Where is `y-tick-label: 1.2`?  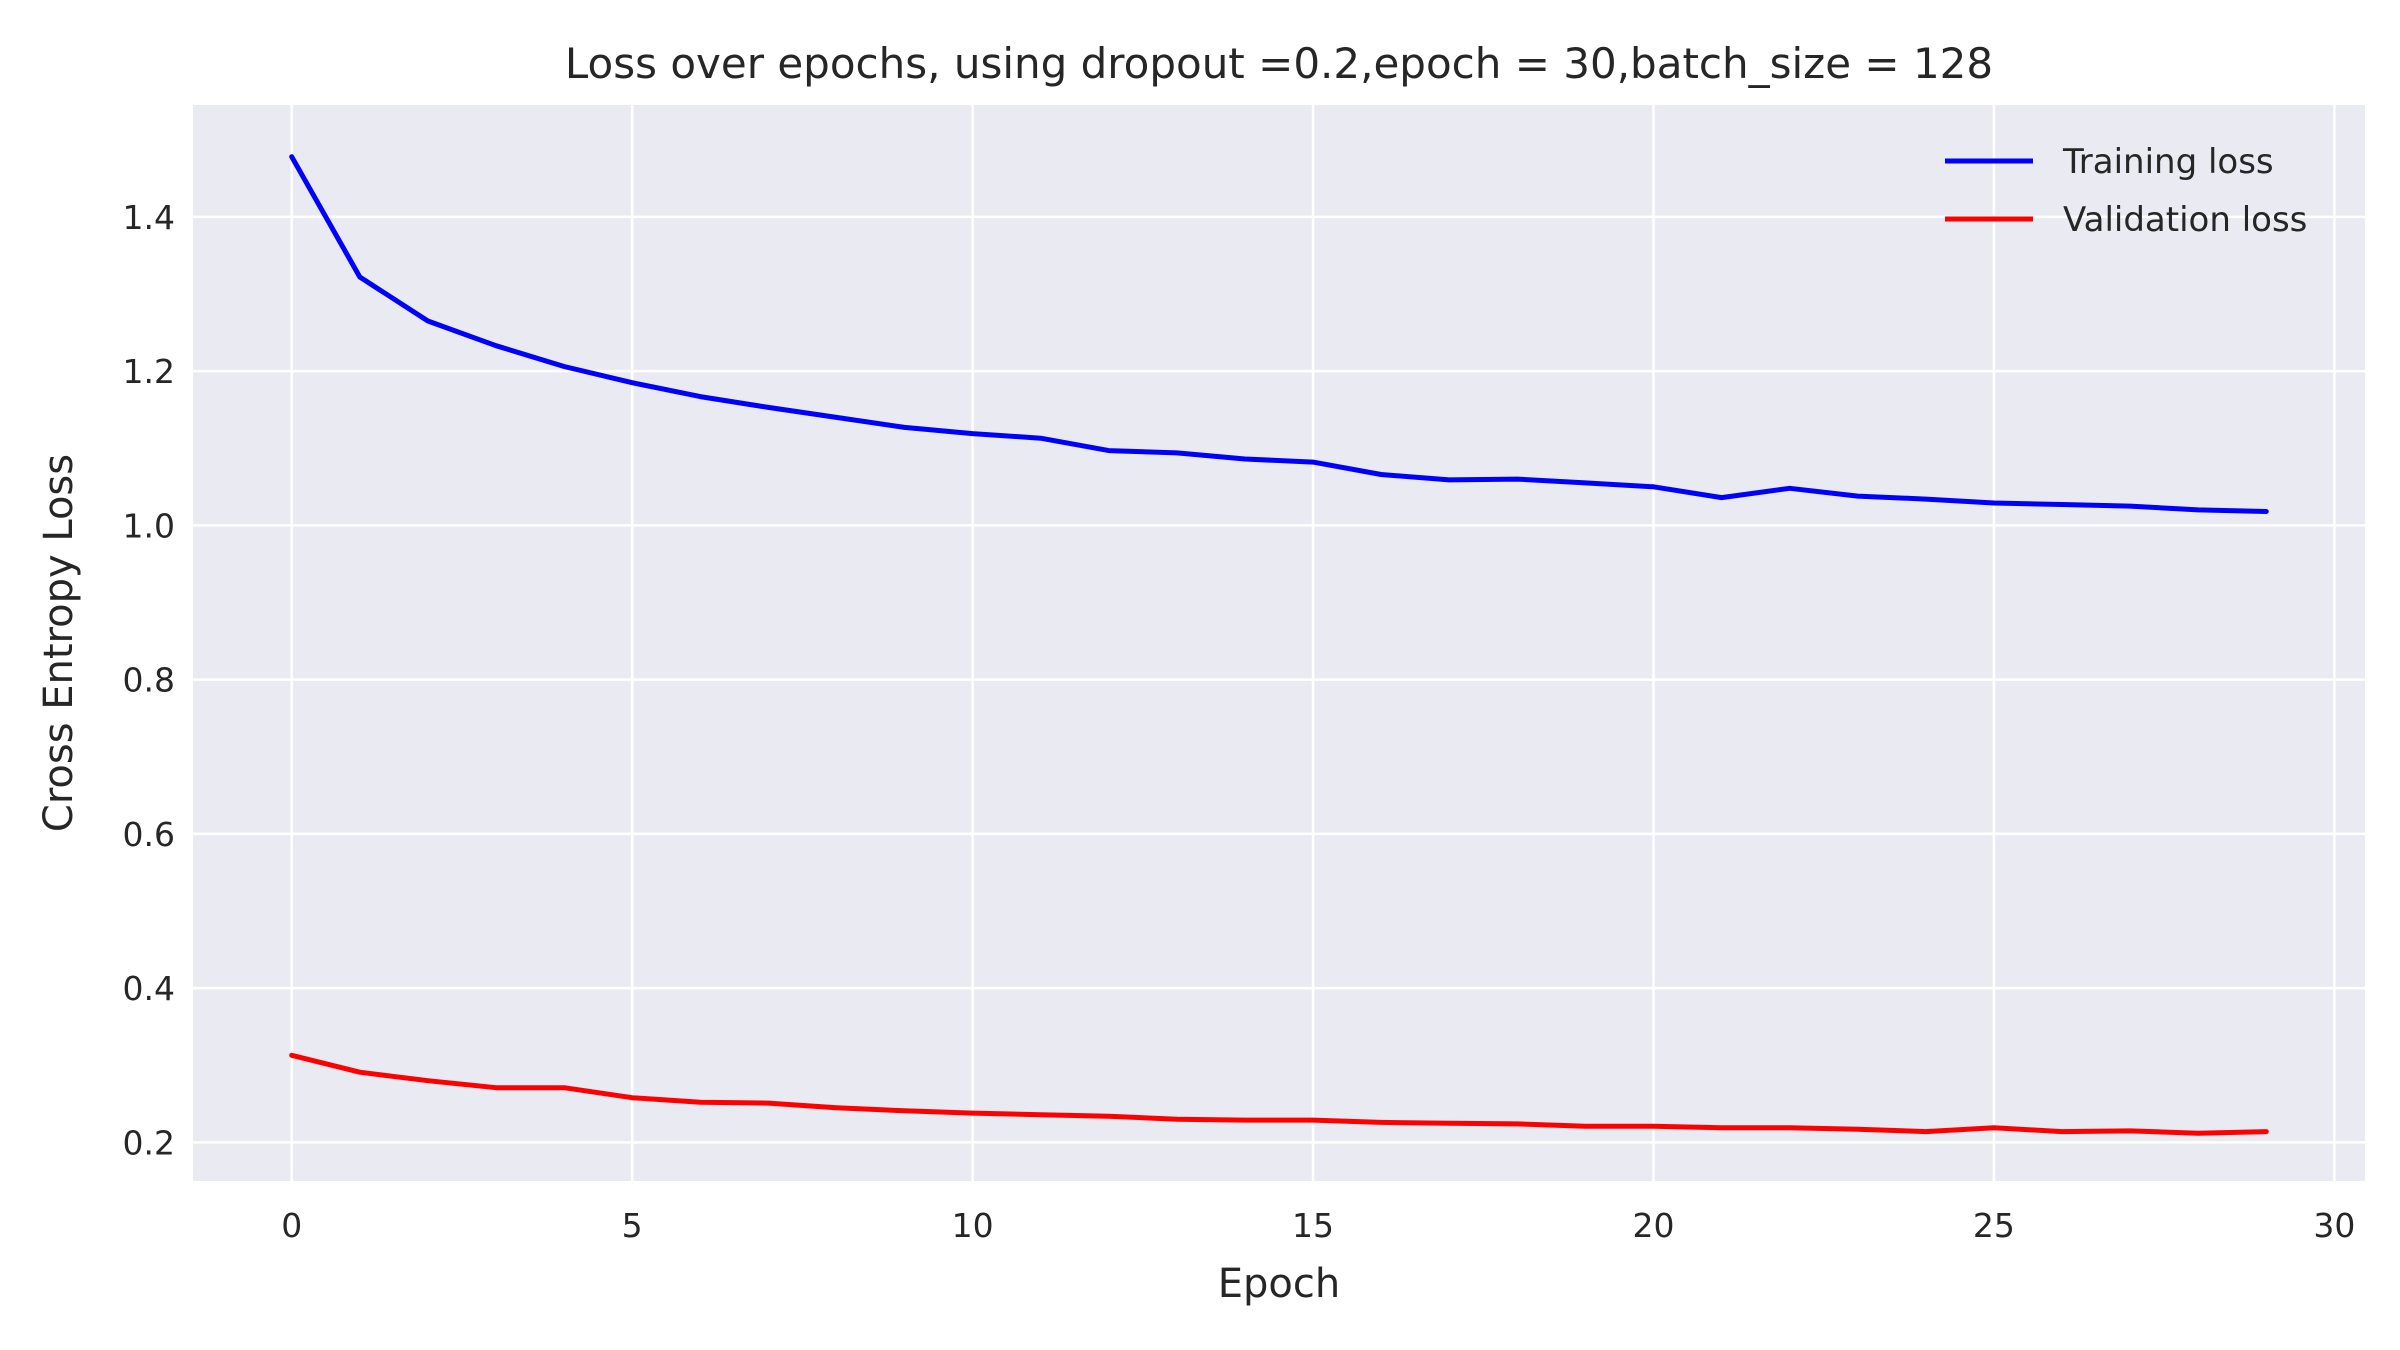 y-tick-label: 1.2 is located at coordinates (149, 371).